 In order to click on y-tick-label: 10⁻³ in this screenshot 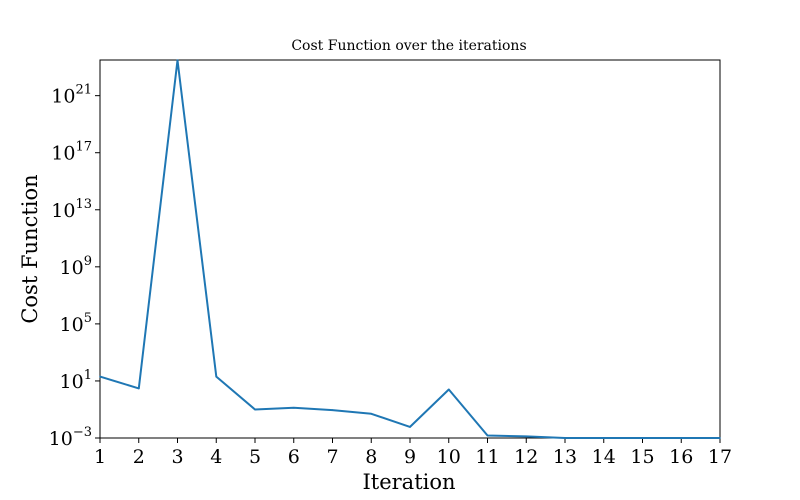, I will do `click(70, 437)`.